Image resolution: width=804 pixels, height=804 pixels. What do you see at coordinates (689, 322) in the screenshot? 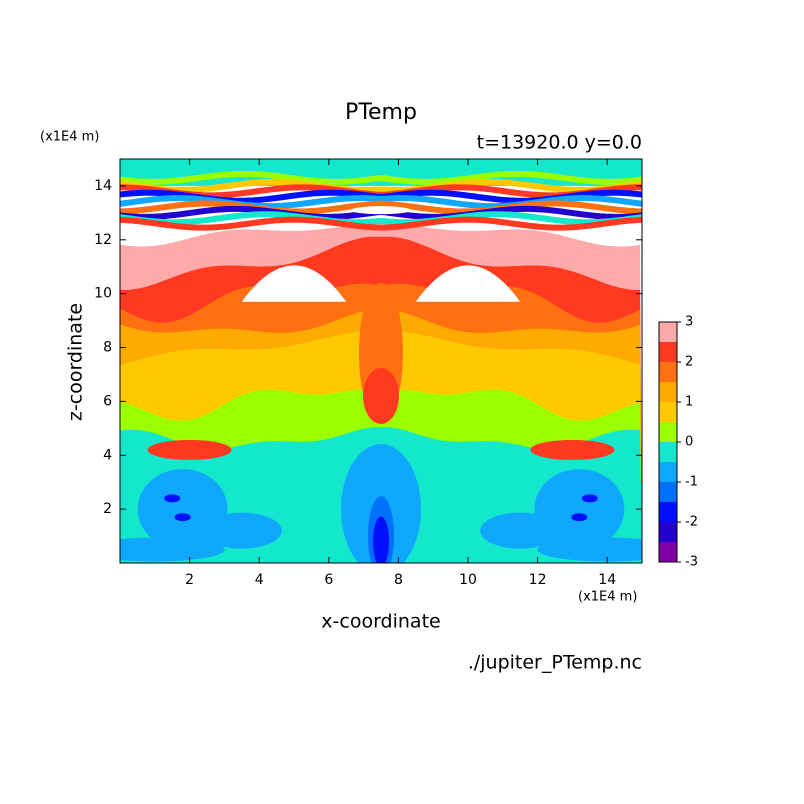
I see `colorbar-tick-label: 3` at bounding box center [689, 322].